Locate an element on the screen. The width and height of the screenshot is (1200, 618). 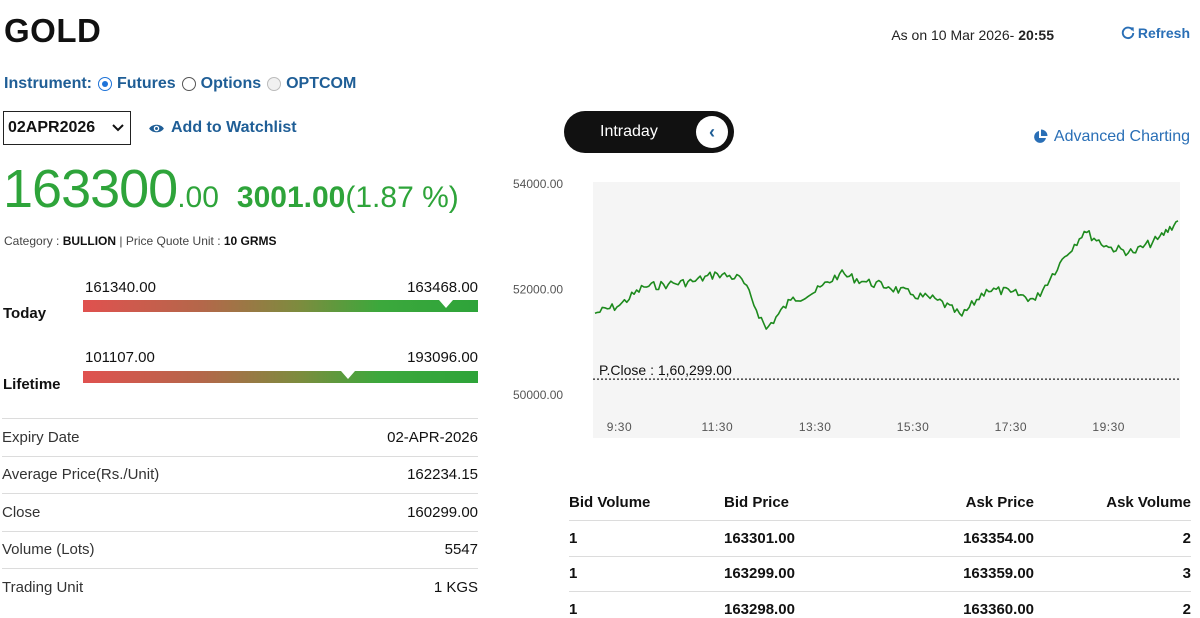
info-value: 1 KGS is located at coordinates (455, 587).